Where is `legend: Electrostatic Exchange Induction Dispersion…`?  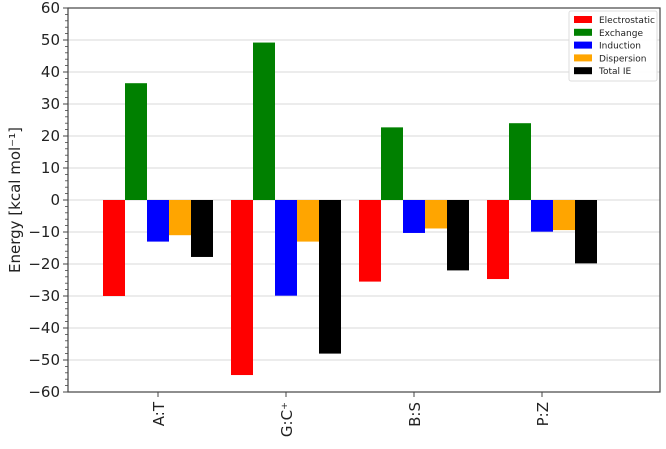 legend: Electrostatic Exchange Induction Dispersion… is located at coordinates (613, 46).